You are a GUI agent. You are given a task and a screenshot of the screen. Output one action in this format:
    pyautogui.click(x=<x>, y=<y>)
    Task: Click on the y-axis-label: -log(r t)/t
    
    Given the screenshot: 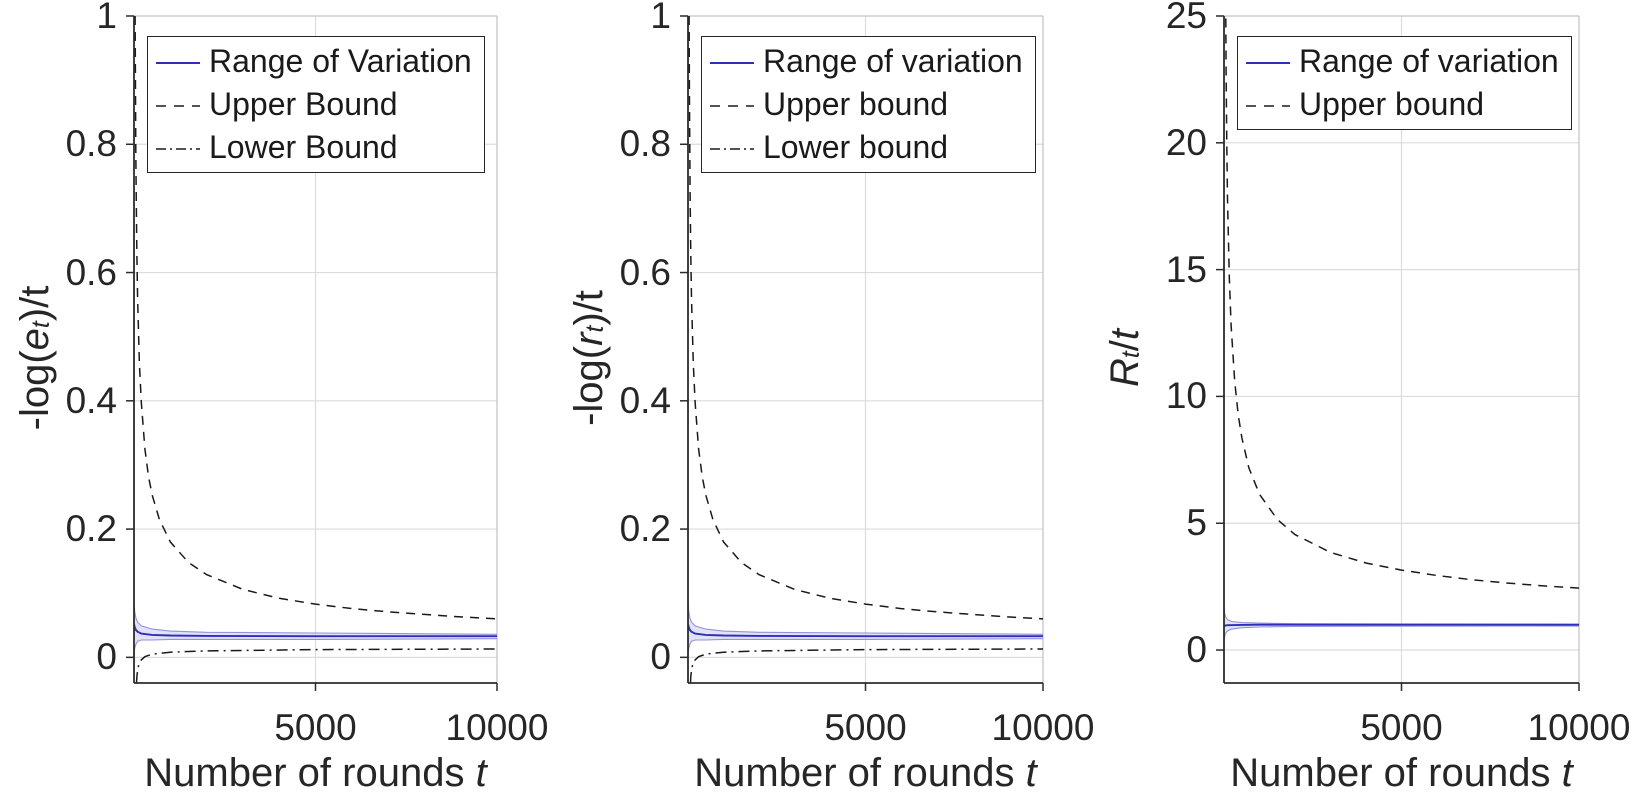 What is the action you would take?
    pyautogui.click(x=589, y=358)
    